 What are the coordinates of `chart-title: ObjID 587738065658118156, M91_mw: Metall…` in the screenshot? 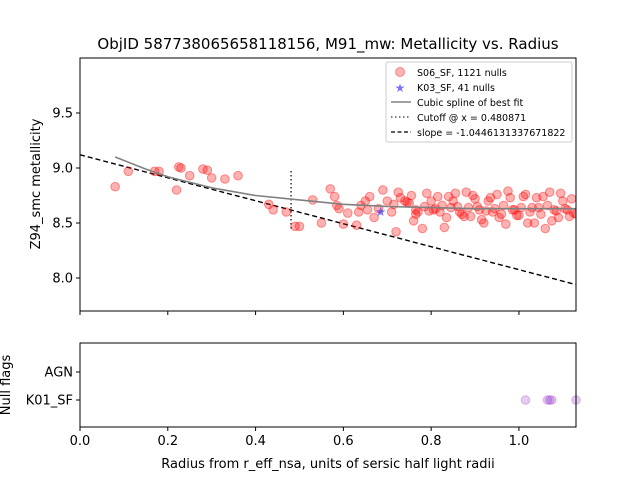 It's located at (327, 44).